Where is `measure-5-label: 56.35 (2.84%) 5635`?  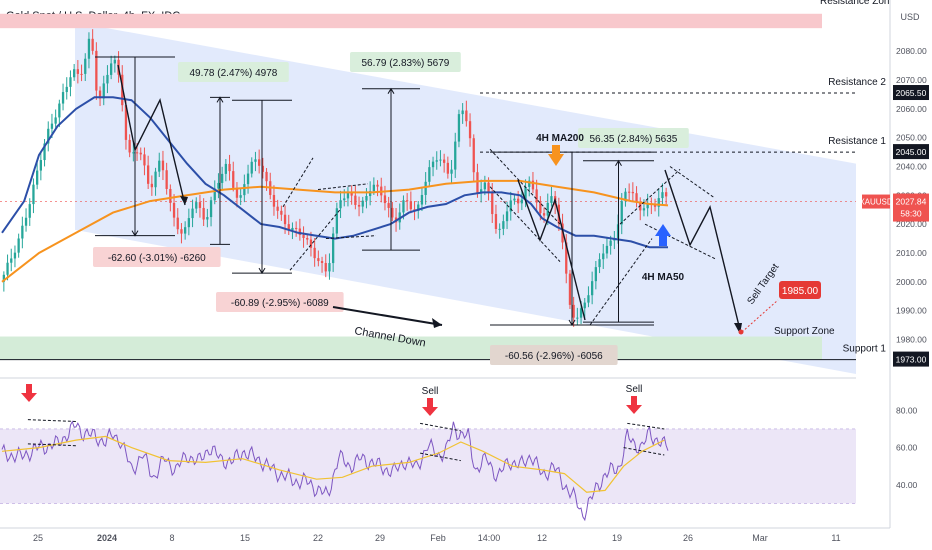
measure-5-label: 56.35 (2.84%) 5635 is located at coordinates (633, 139).